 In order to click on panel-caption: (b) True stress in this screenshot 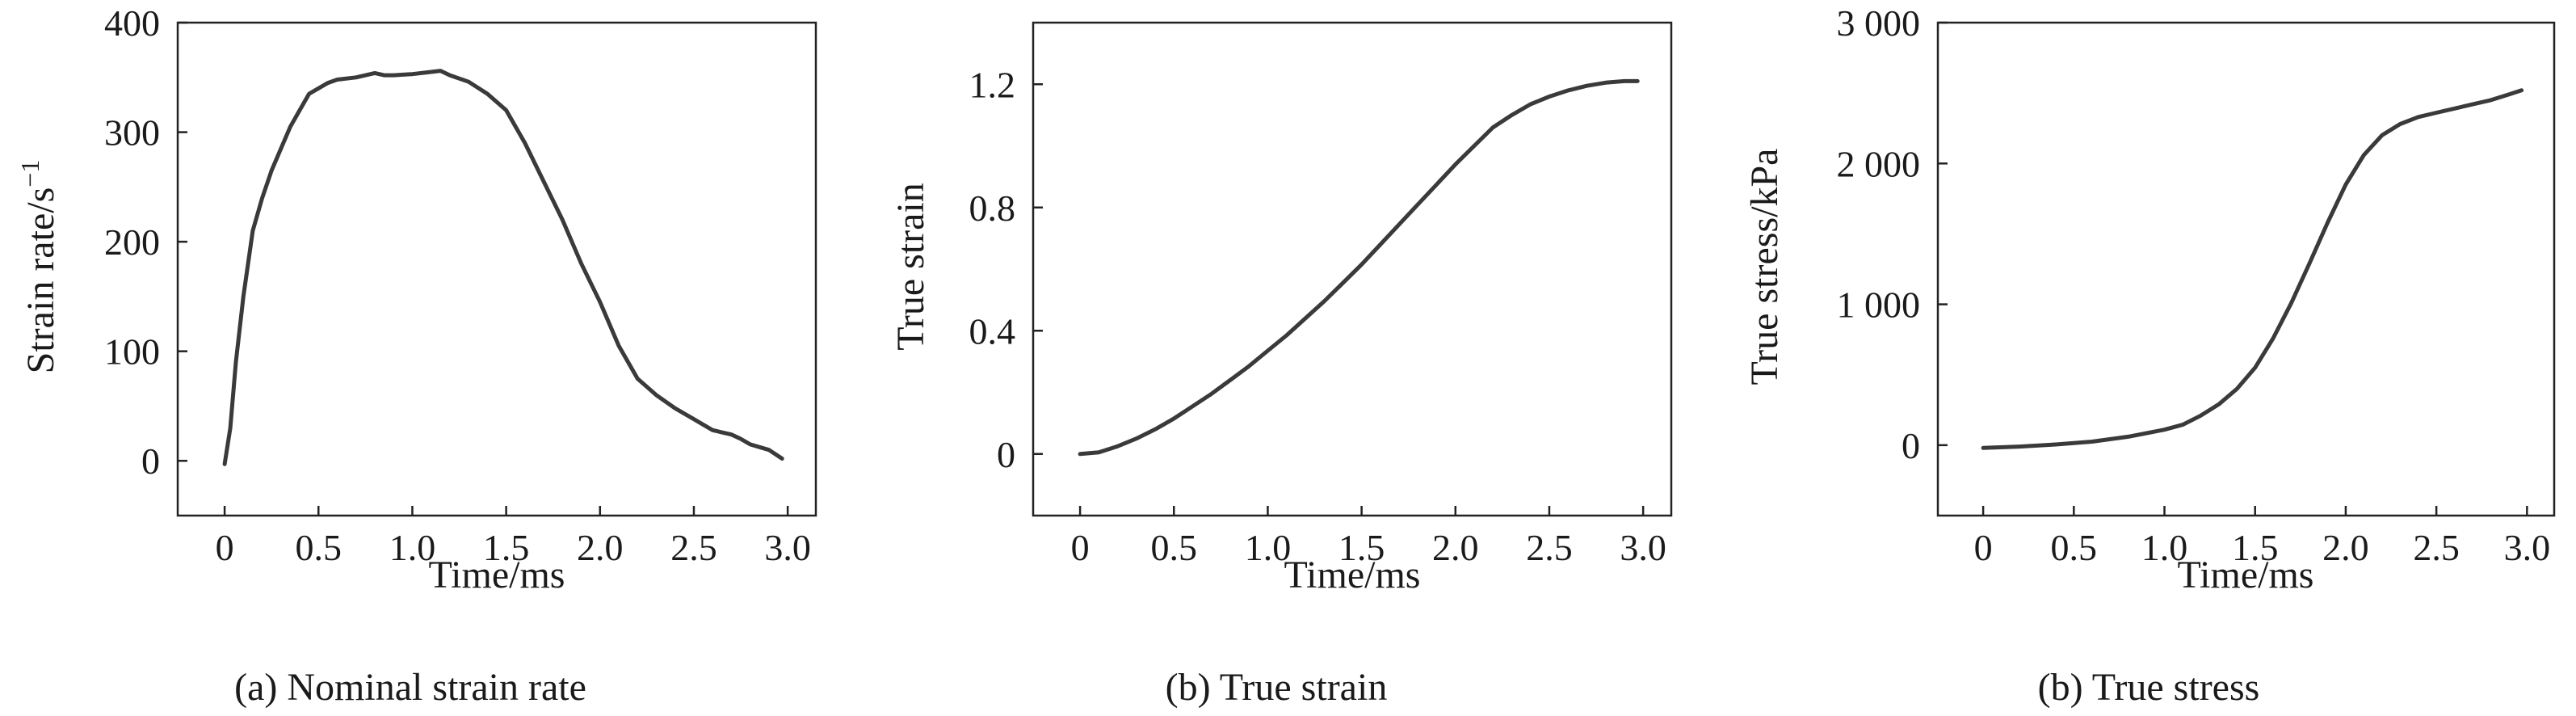, I will do `click(2149, 687)`.